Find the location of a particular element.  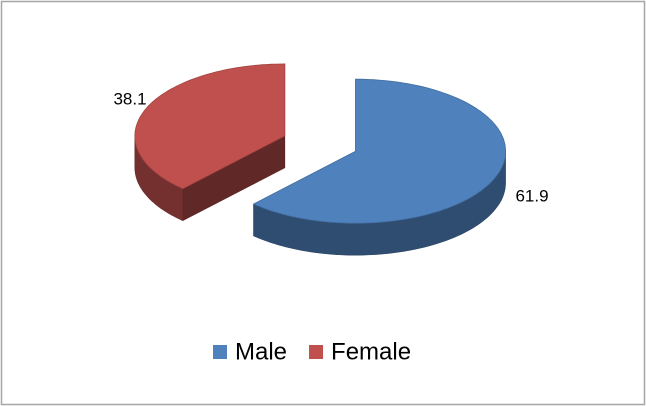

data-label: 38.1 is located at coordinates (129, 98).